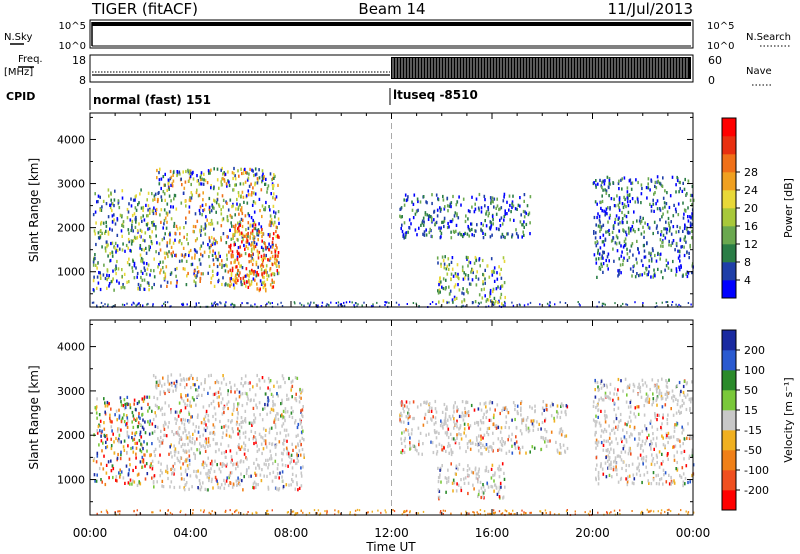 The height and width of the screenshot is (554, 800). What do you see at coordinates (650, 9) in the screenshot?
I see `date-title: 11/Jul/2013` at bounding box center [650, 9].